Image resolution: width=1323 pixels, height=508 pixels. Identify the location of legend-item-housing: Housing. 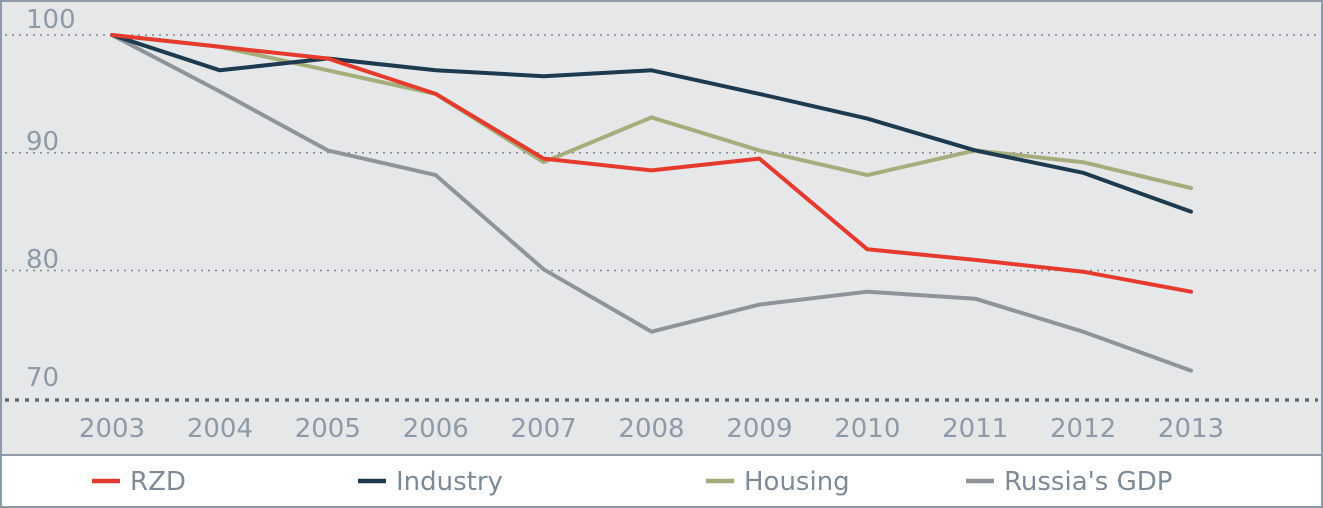
(778, 482).